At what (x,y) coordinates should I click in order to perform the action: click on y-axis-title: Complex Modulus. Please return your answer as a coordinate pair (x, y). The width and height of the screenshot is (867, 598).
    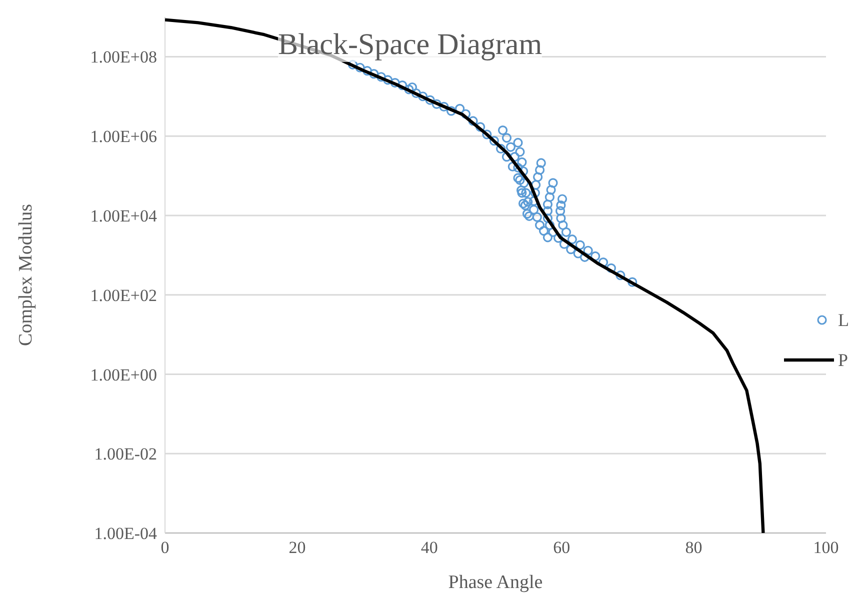
    Looking at the image, I should click on (26, 275).